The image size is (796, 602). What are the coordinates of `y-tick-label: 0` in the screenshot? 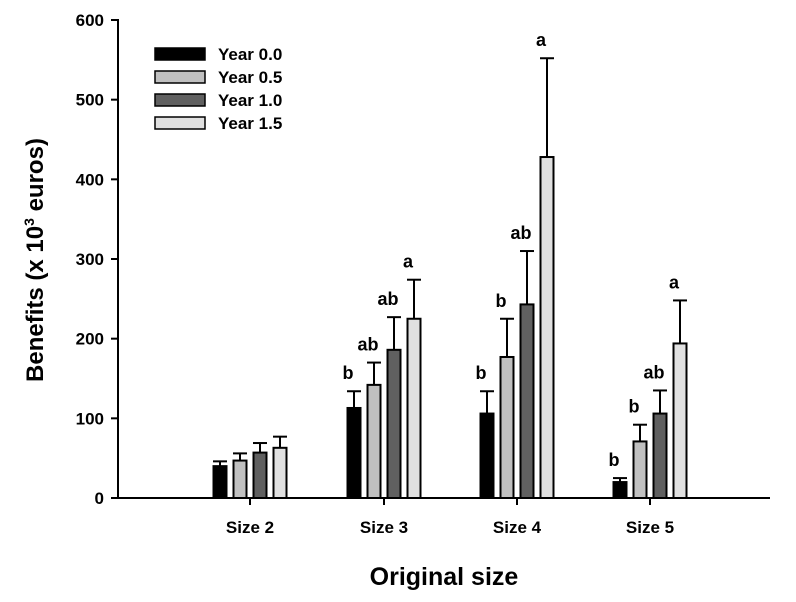 It's located at (99, 498).